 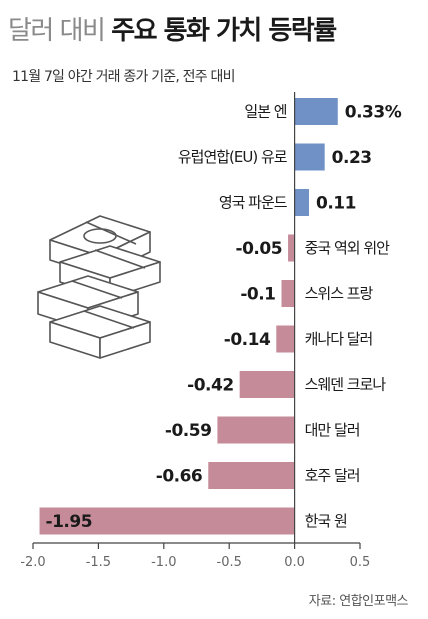 What do you see at coordinates (253, 203) in the screenshot?
I see `category-label-2: 영국 파운드` at bounding box center [253, 203].